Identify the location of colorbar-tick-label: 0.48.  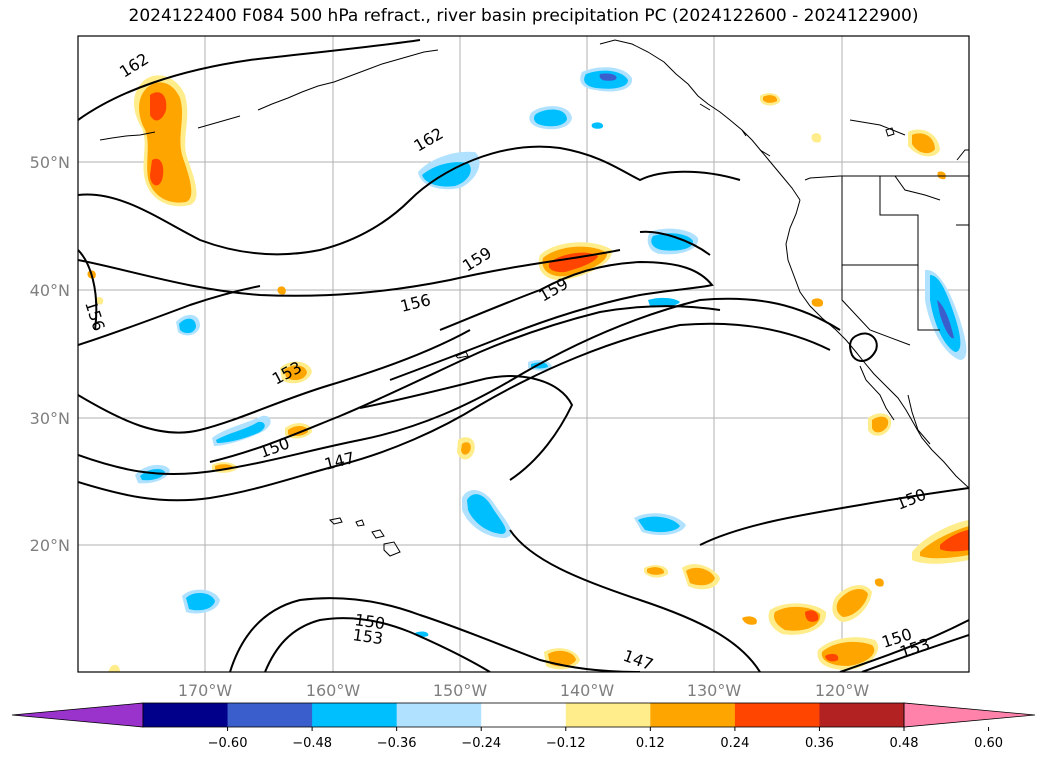
(904, 743).